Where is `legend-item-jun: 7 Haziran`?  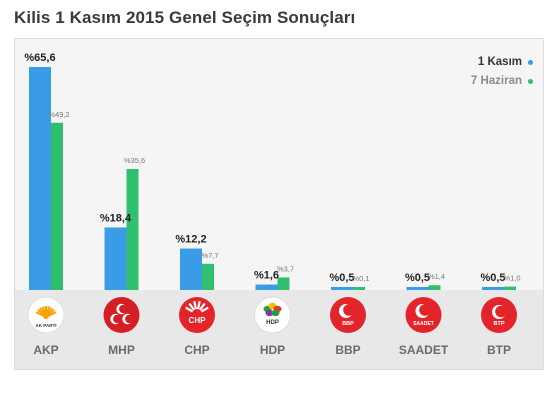 legend-item-jun: 7 Haziran is located at coordinates (502, 81).